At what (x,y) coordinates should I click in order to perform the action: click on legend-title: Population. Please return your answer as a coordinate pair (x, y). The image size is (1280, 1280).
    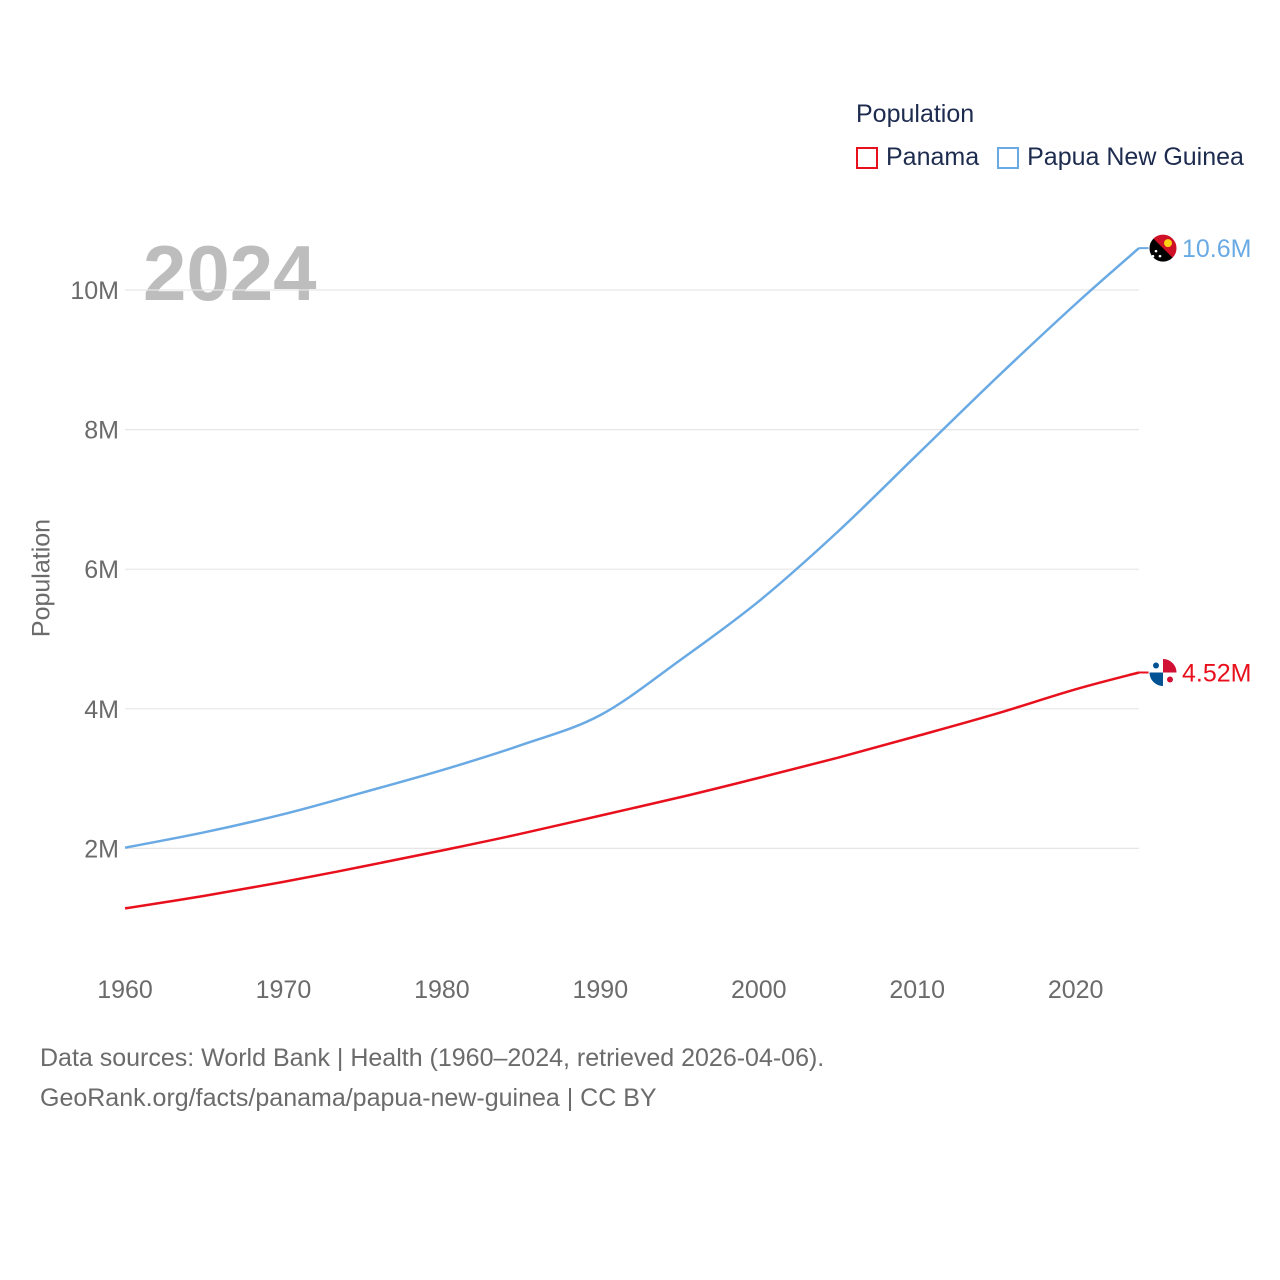
    Looking at the image, I should click on (915, 114).